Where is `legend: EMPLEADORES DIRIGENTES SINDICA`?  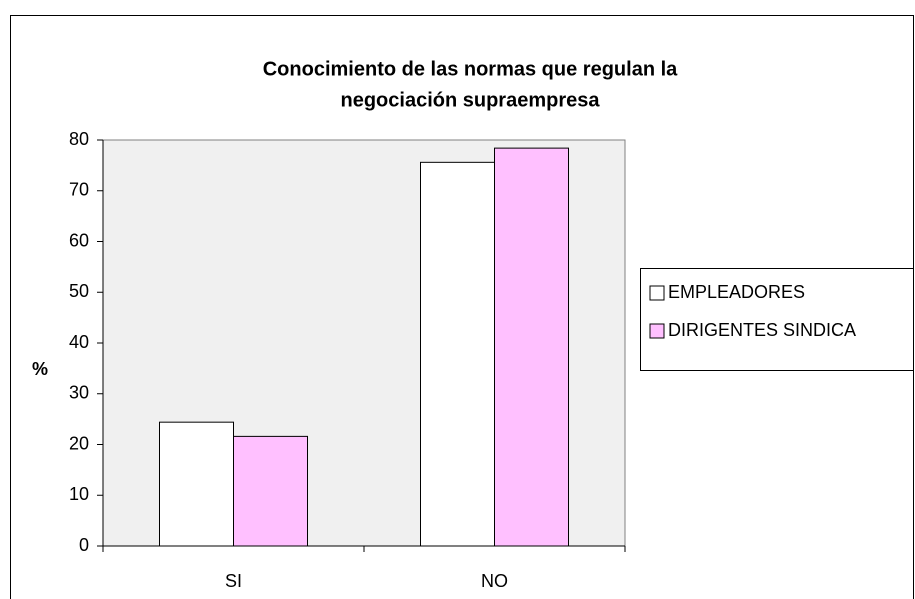
legend: EMPLEADORES DIRIGENTES SINDICA is located at coordinates (776, 319).